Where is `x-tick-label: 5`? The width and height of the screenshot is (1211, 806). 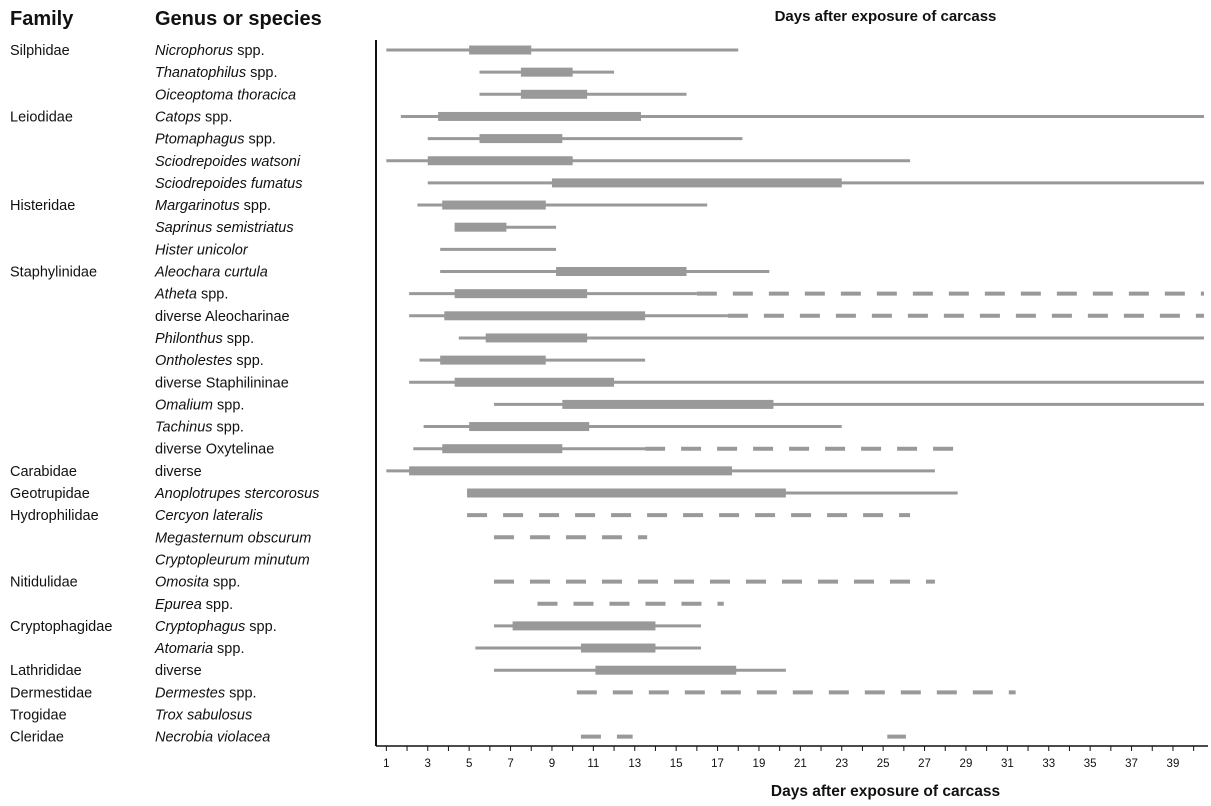
x-tick-label: 5 is located at coordinates (469, 764).